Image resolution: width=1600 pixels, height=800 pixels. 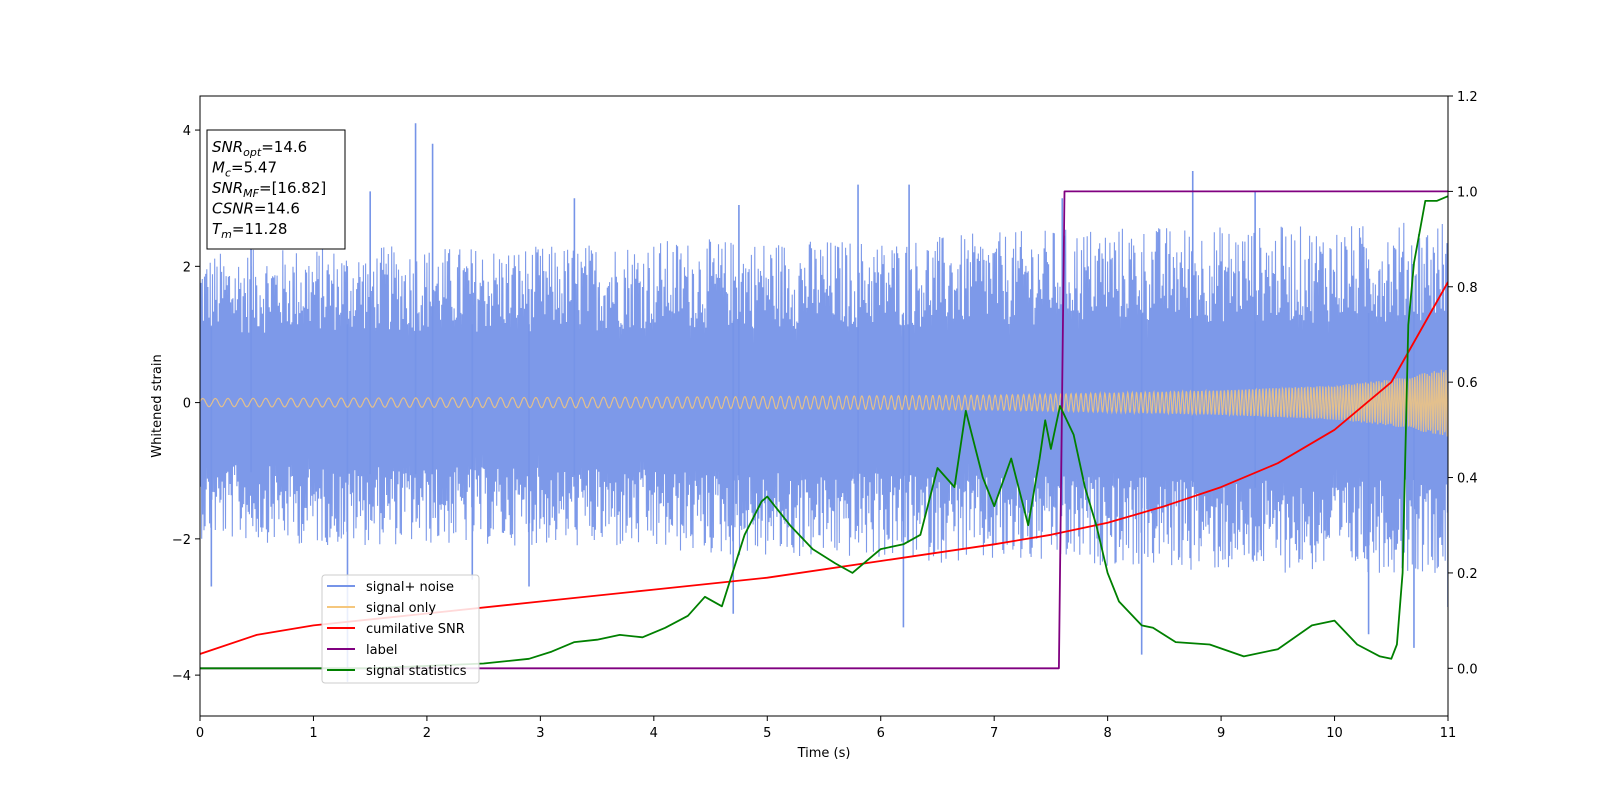 I want to click on y-tick-label-right: 0.0, so click(x=1467, y=669).